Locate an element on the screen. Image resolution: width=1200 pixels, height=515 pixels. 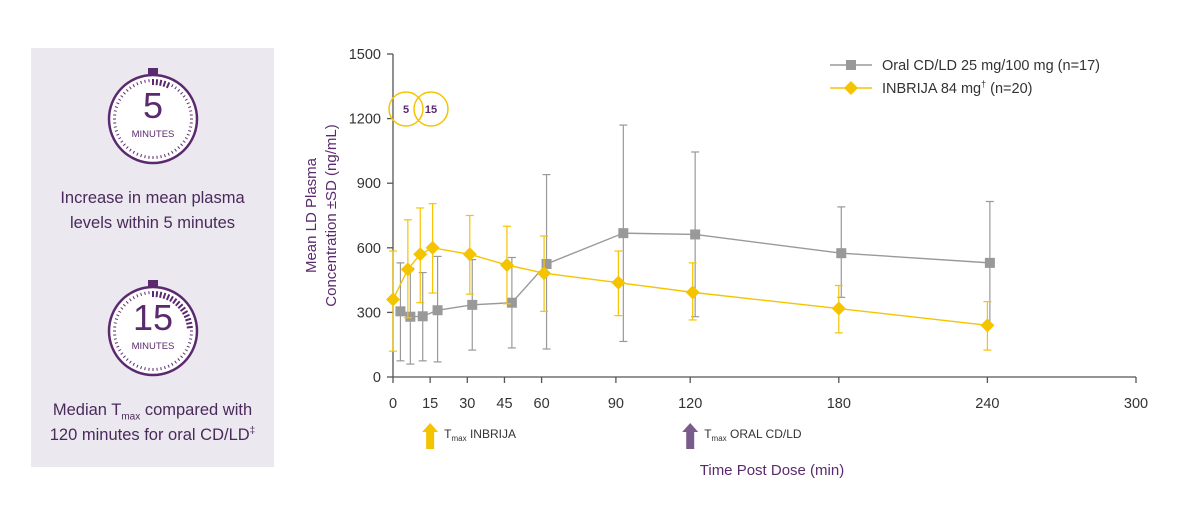
y-tick-label: 0 is located at coordinates (377, 378).